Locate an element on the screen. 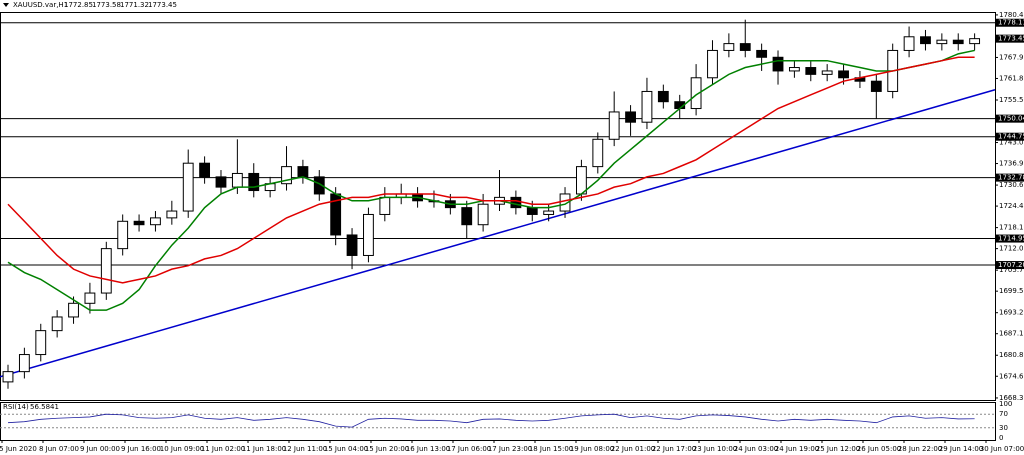 The image size is (1024, 455). x-tick-label: 11 Jun 02:00 is located at coordinates (223, 449).